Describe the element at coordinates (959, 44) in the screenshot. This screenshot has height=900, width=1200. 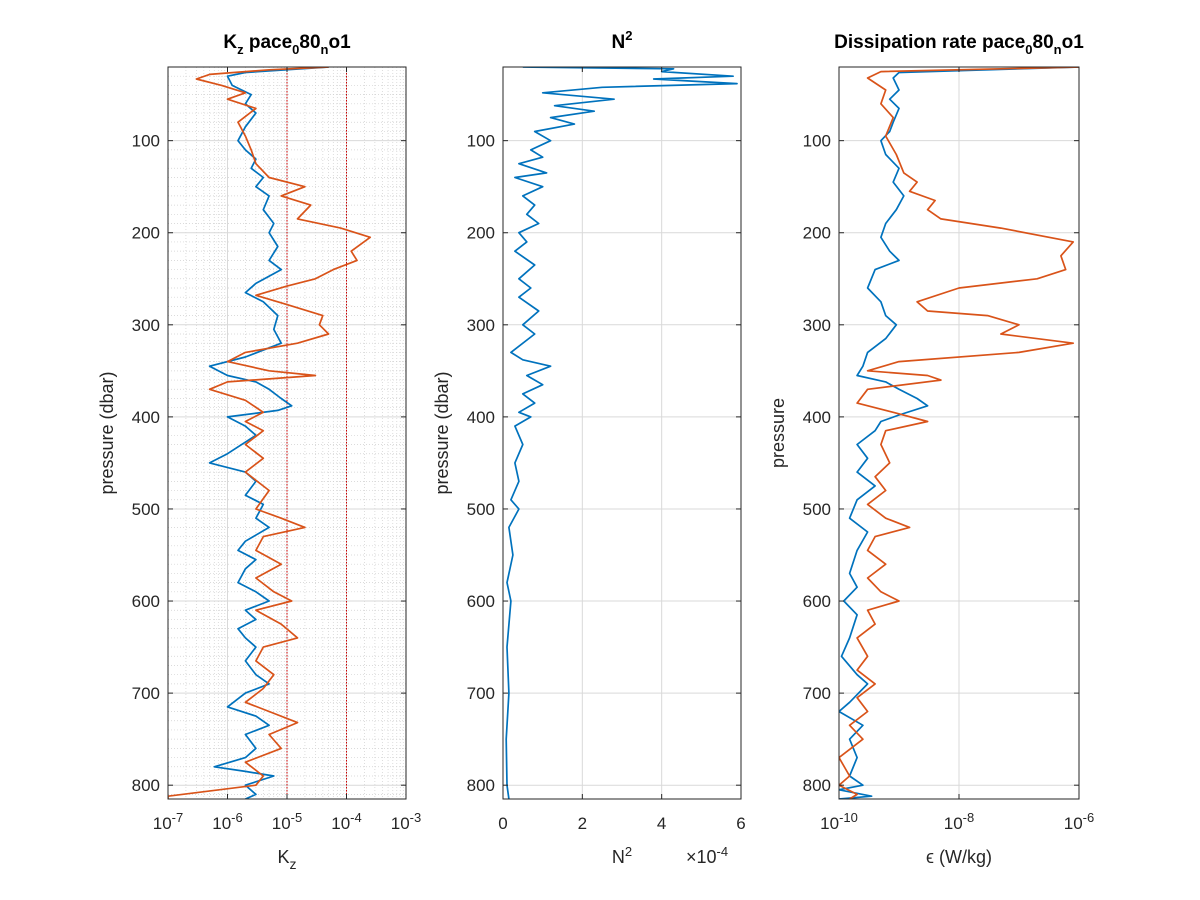
I see `chart-title: Dissipation rate pace080no1` at that location.